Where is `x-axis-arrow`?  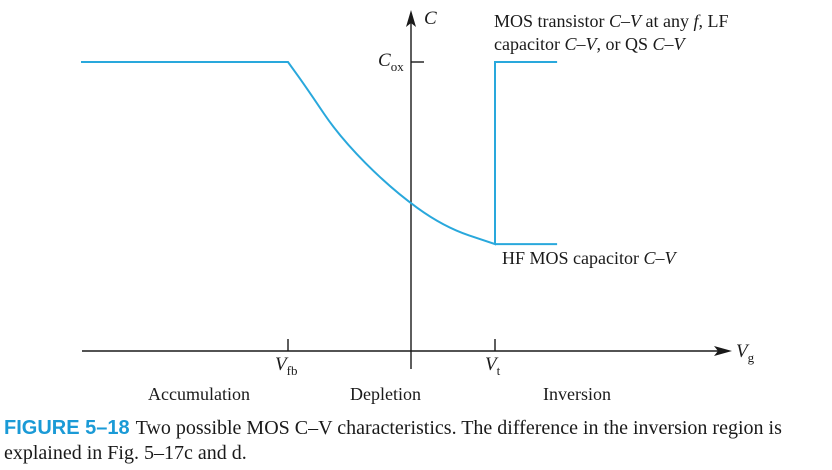
x-axis-arrow is located at coordinates (723, 351).